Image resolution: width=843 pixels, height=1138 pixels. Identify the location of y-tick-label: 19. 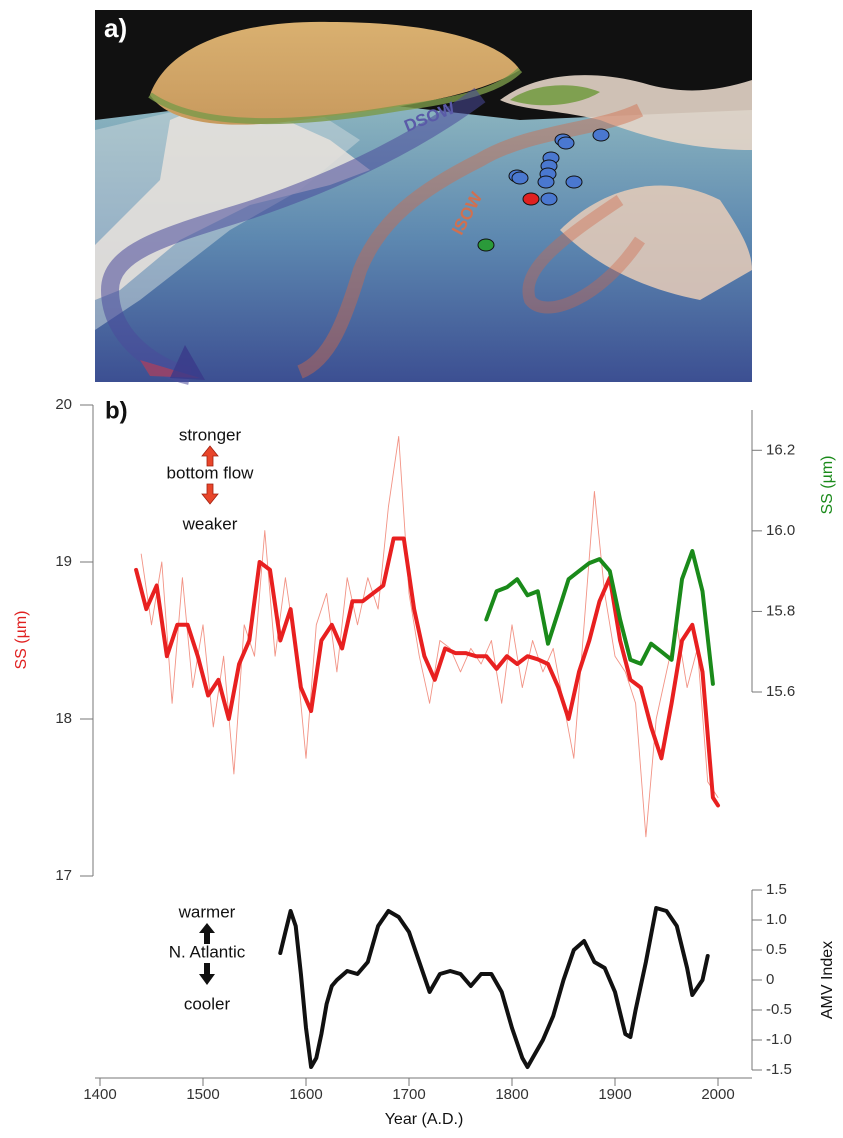
(63, 561).